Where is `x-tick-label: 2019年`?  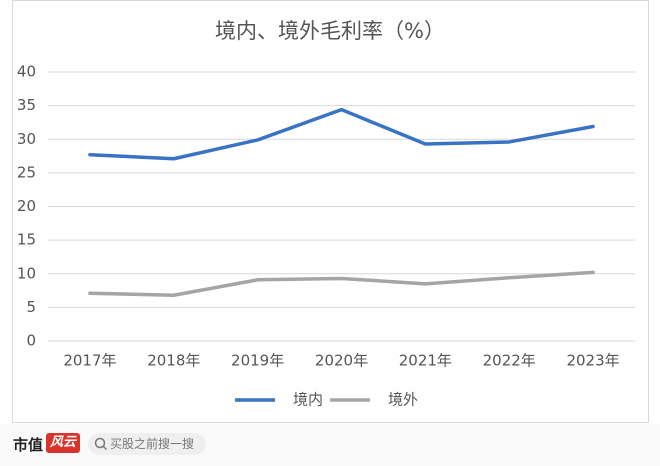 x-tick-label: 2019年 is located at coordinates (257, 361).